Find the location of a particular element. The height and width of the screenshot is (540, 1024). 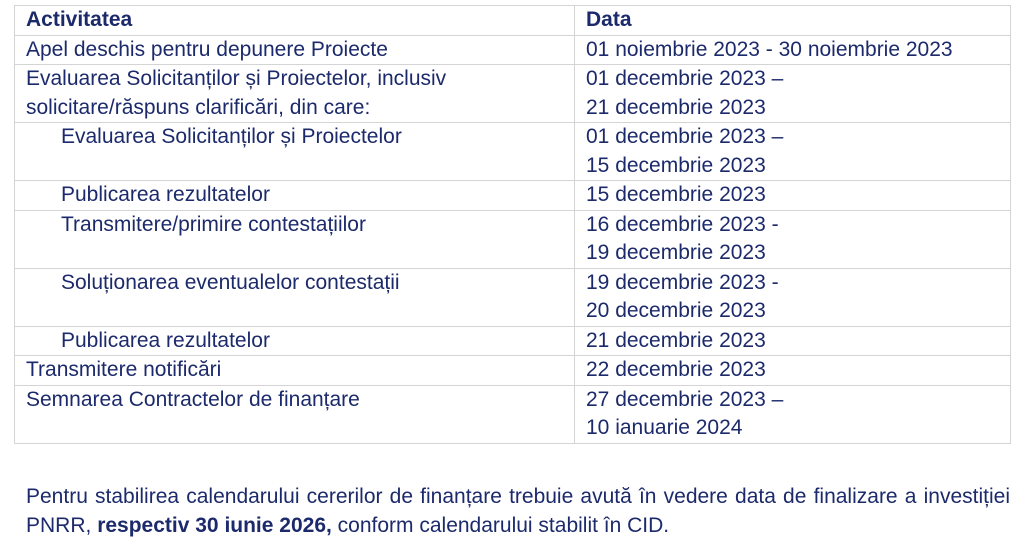

table-header-row: Activitatea Data is located at coordinates (512, 20).